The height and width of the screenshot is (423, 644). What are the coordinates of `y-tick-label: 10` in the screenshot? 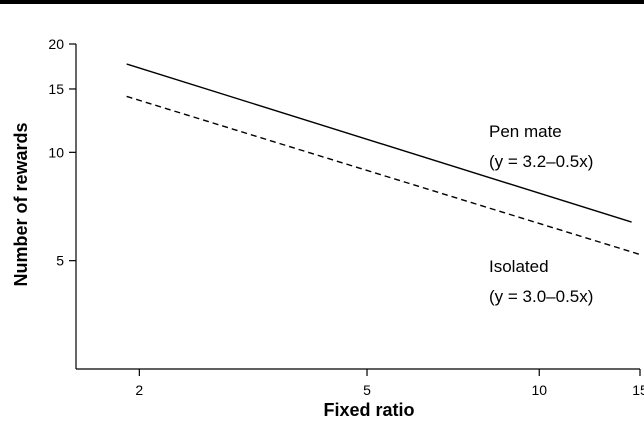 It's located at (56, 152).